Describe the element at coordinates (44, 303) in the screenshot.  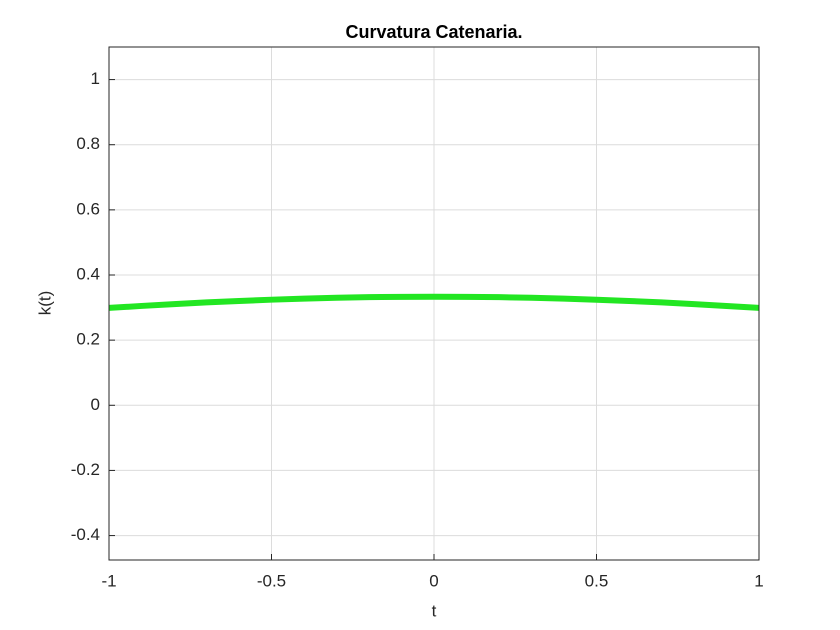
I see `y-axis-label: k(t)` at that location.